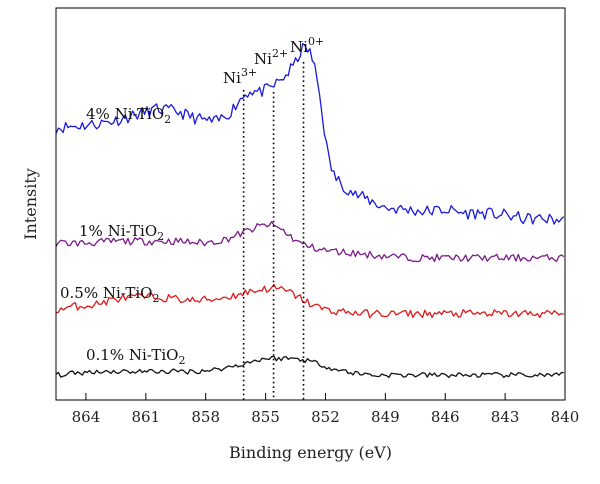 The height and width of the screenshot is (484, 600). I want to click on x-axis-title: Binding energy (eV), so click(310, 452).